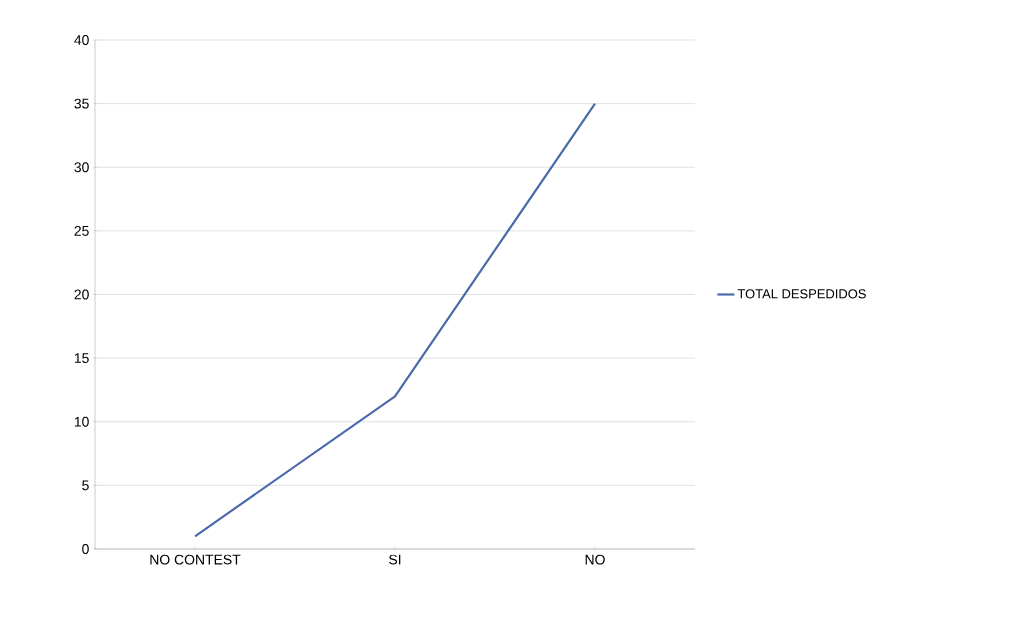 The width and height of the screenshot is (1030, 629). Describe the element at coordinates (81, 294) in the screenshot. I see `y-tick-label: 20` at that location.